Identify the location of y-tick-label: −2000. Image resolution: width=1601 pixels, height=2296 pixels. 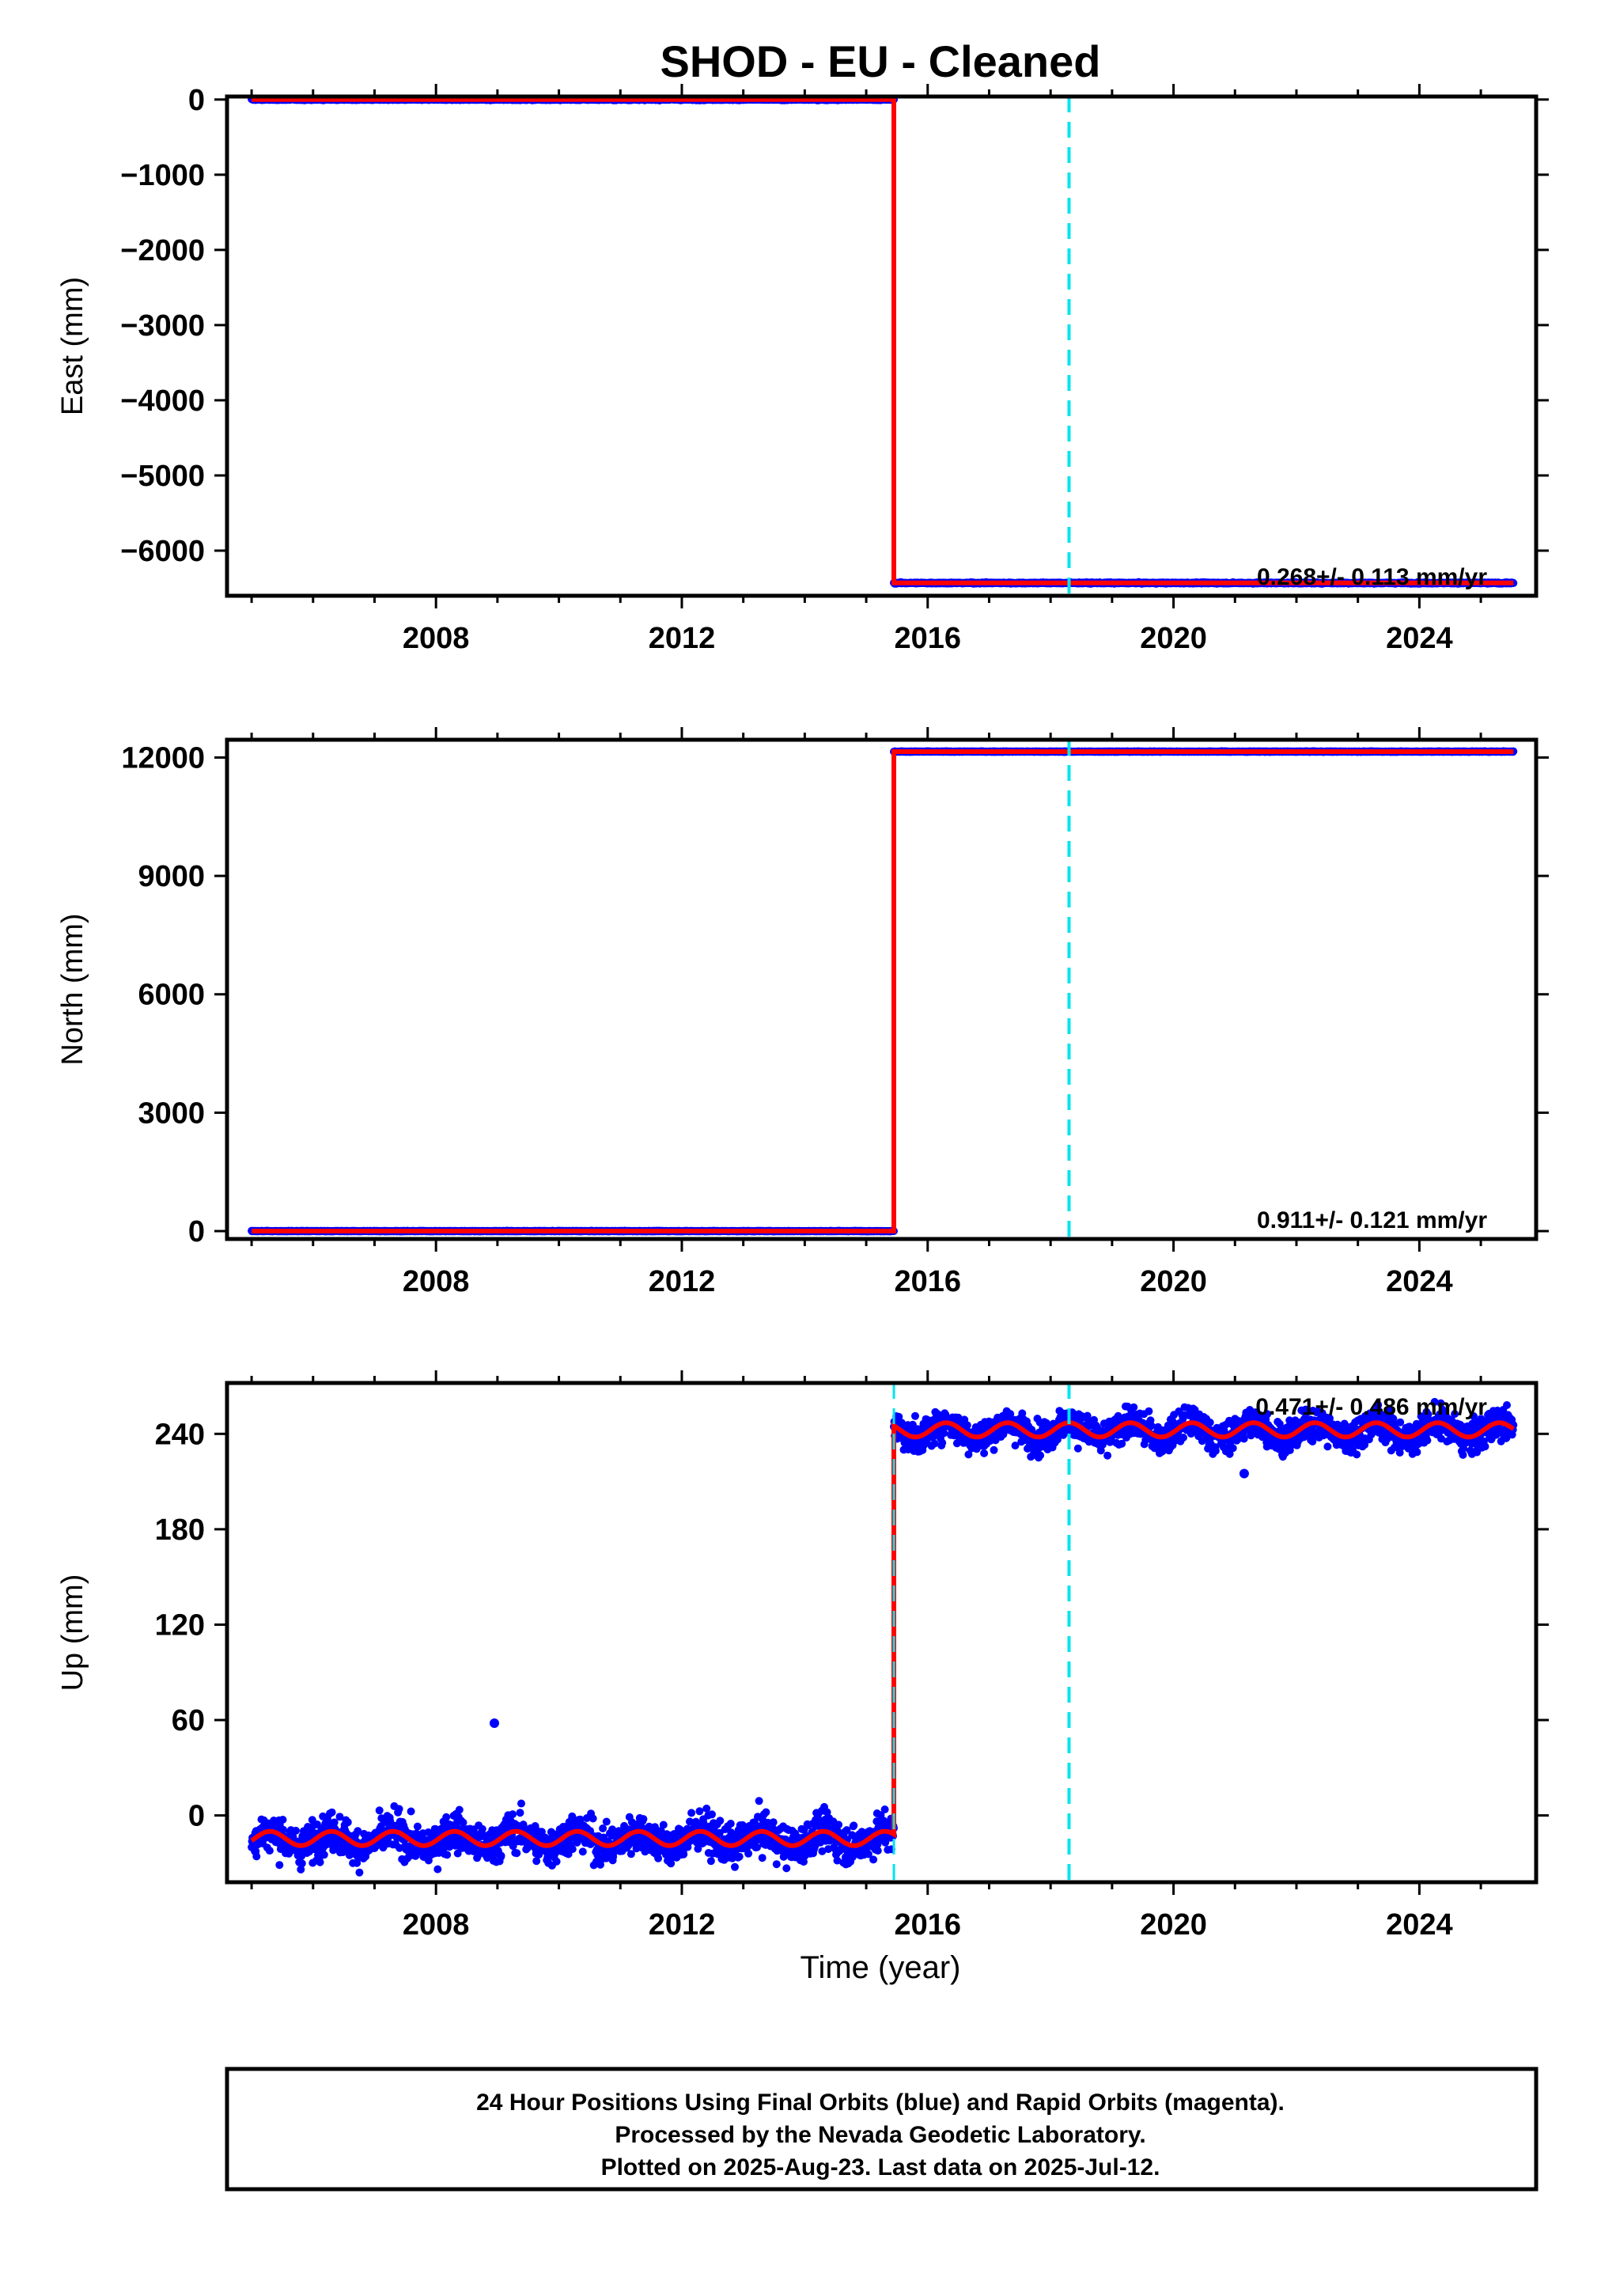
(163, 250).